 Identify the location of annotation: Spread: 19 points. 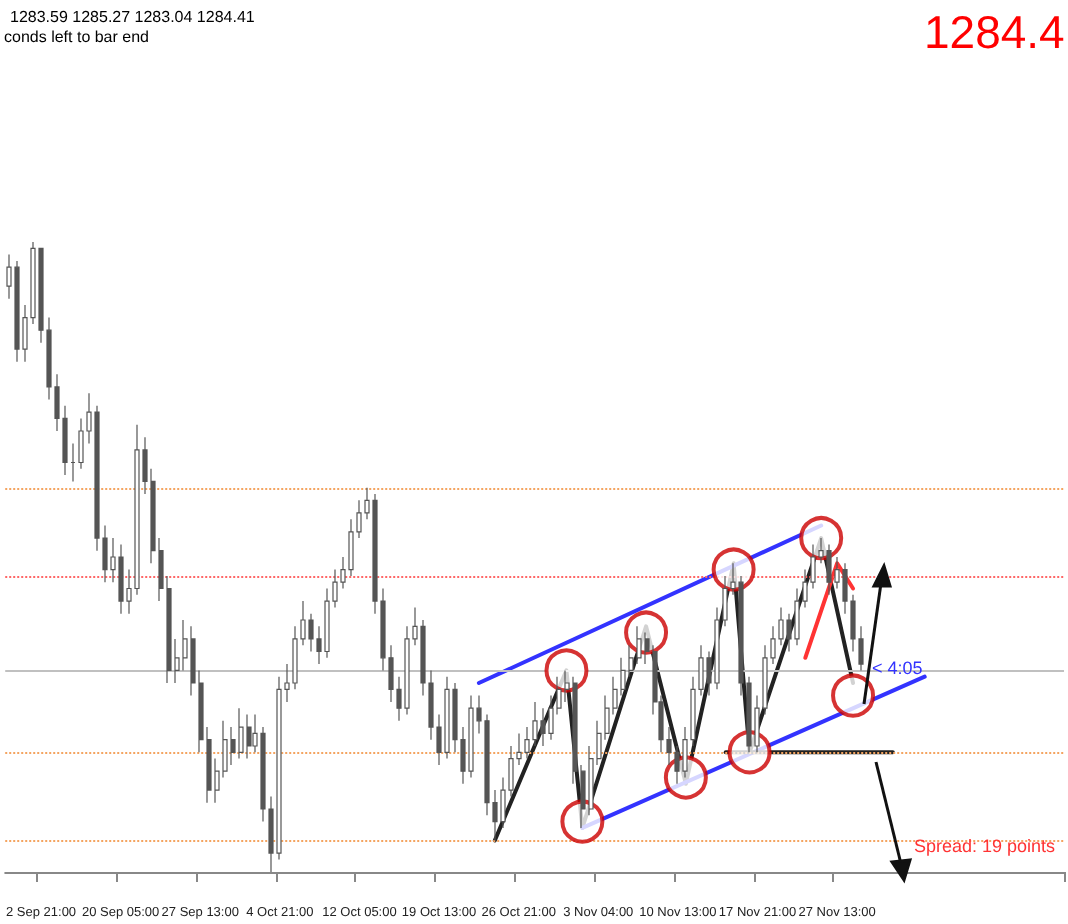
(985, 846).